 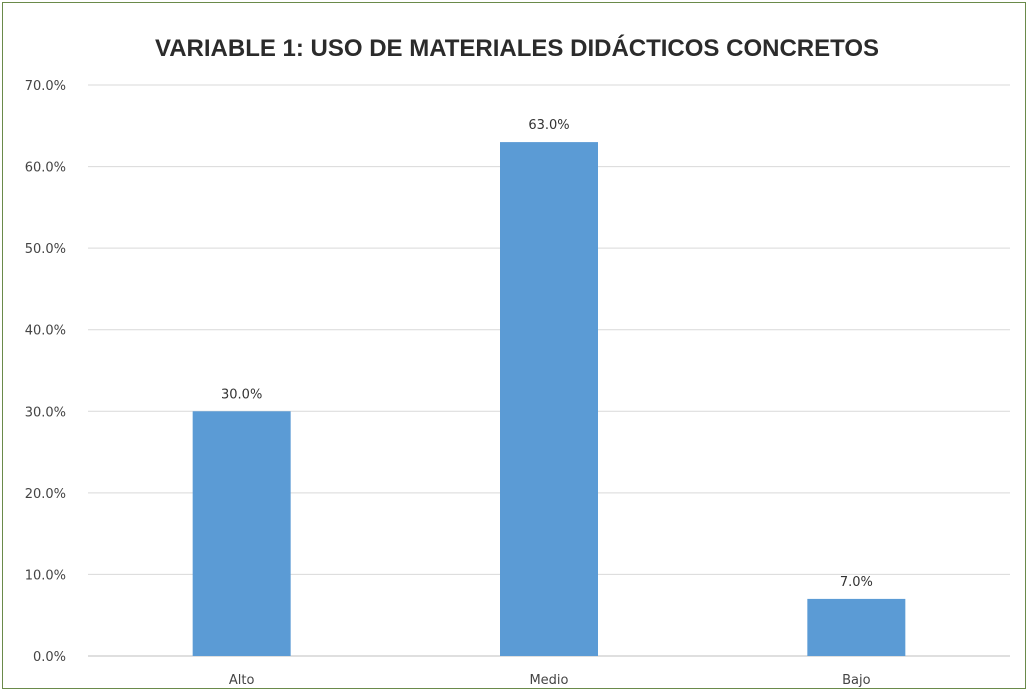 What do you see at coordinates (241, 533) in the screenshot?
I see `bar-alto` at bounding box center [241, 533].